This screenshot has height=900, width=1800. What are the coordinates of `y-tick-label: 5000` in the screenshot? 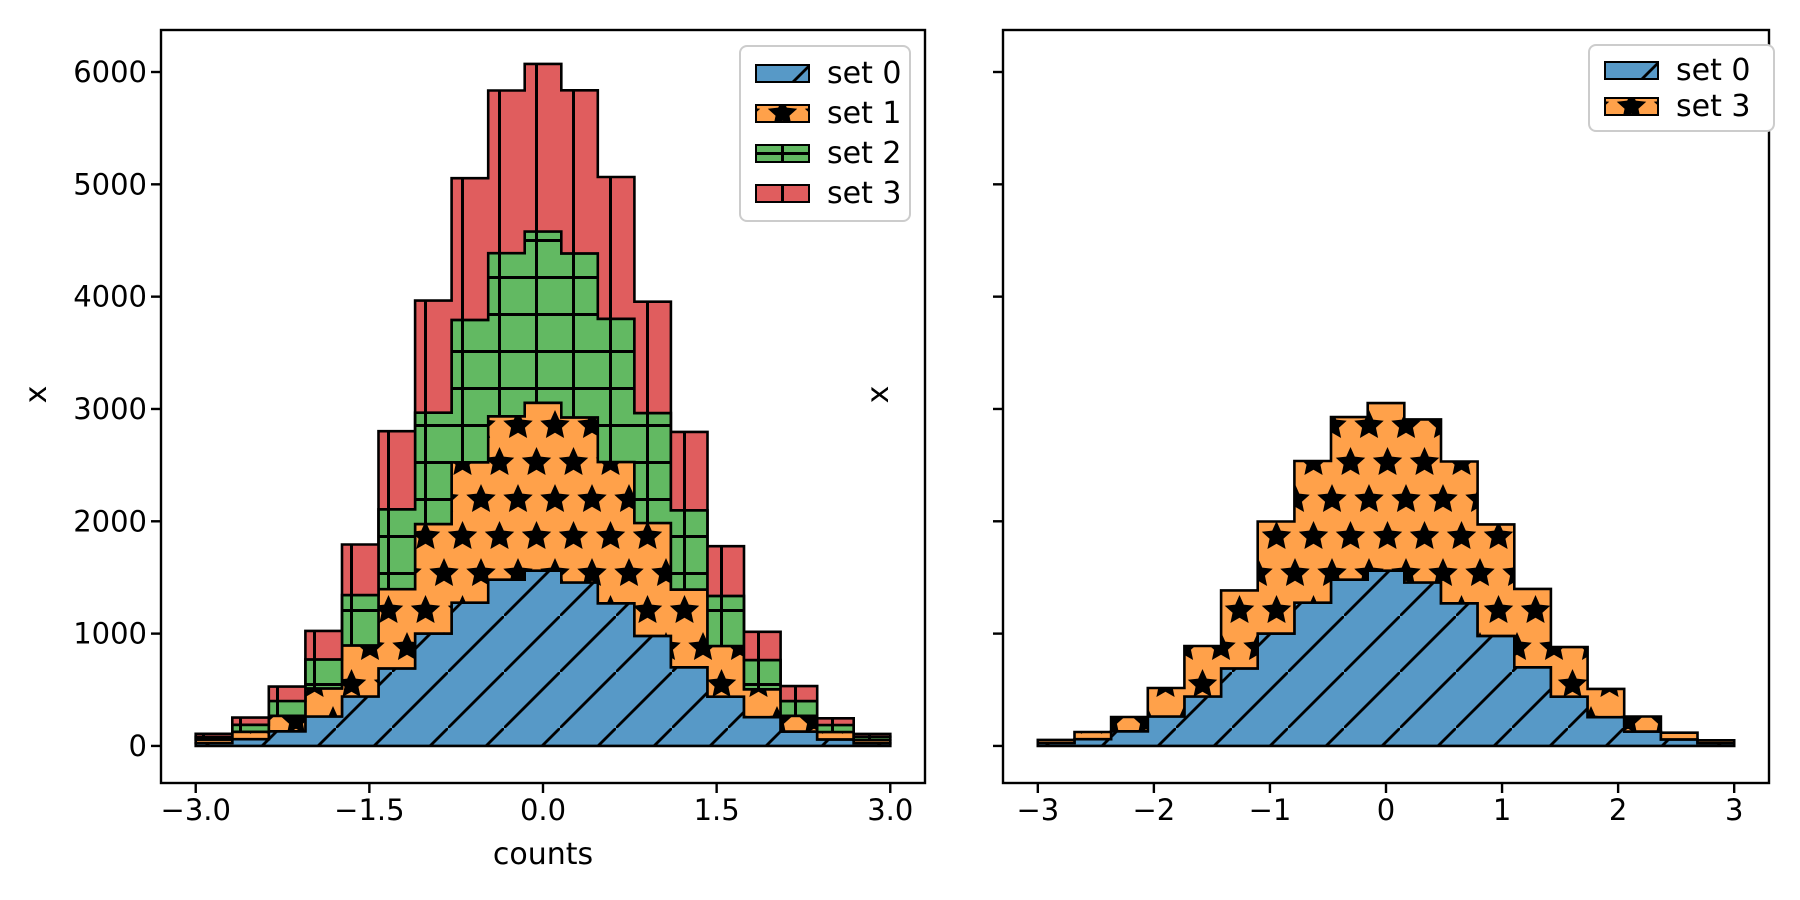 It's located at (110, 184).